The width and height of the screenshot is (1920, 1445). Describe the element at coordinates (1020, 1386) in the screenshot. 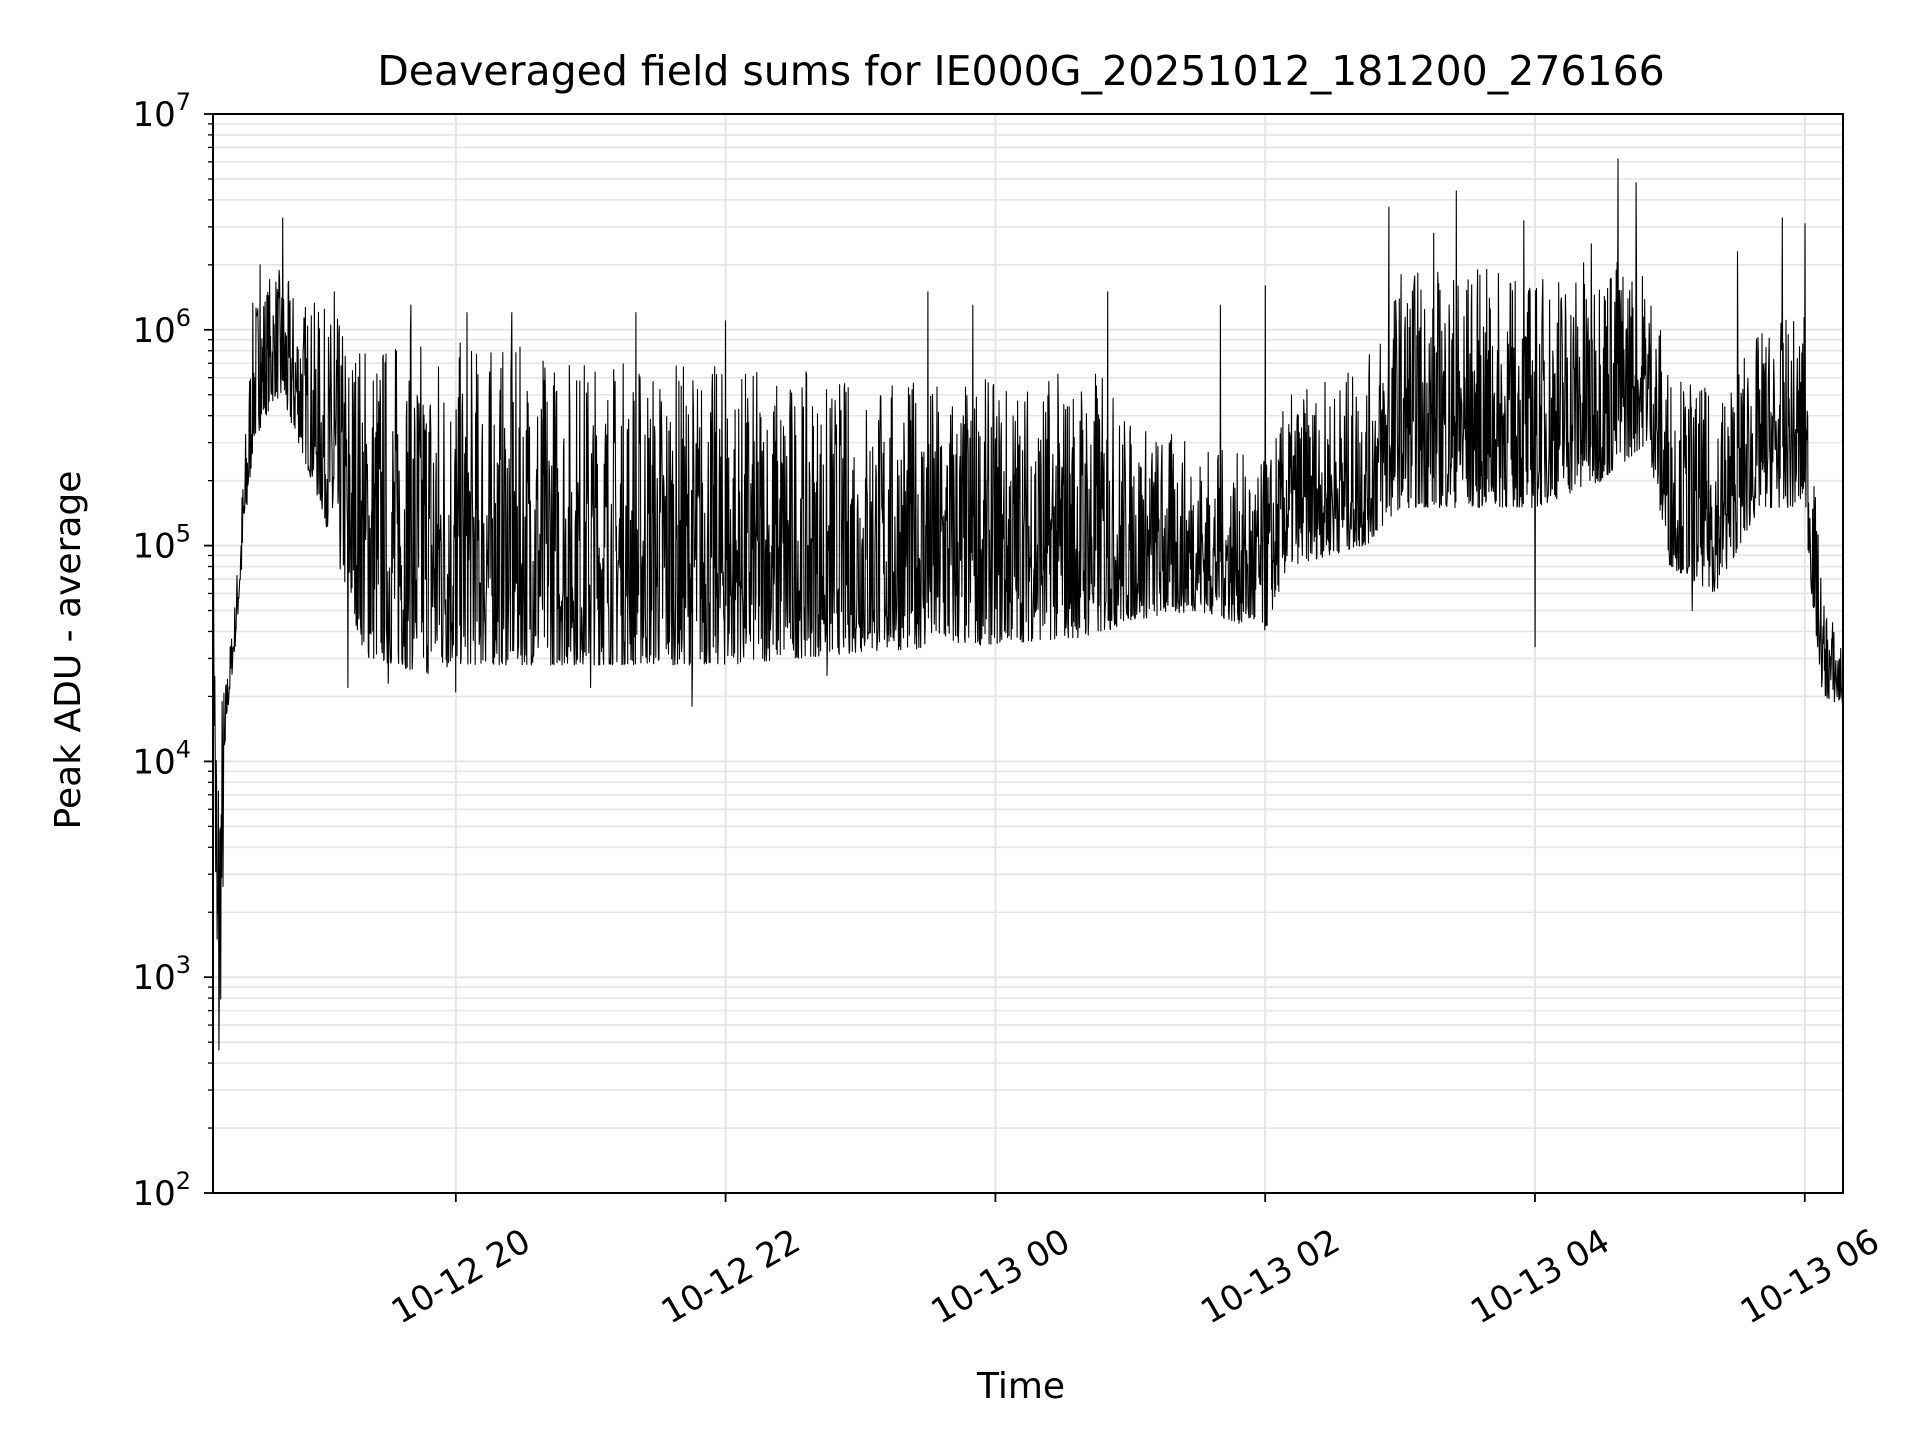

I see `x-axis-label: Time` at that location.